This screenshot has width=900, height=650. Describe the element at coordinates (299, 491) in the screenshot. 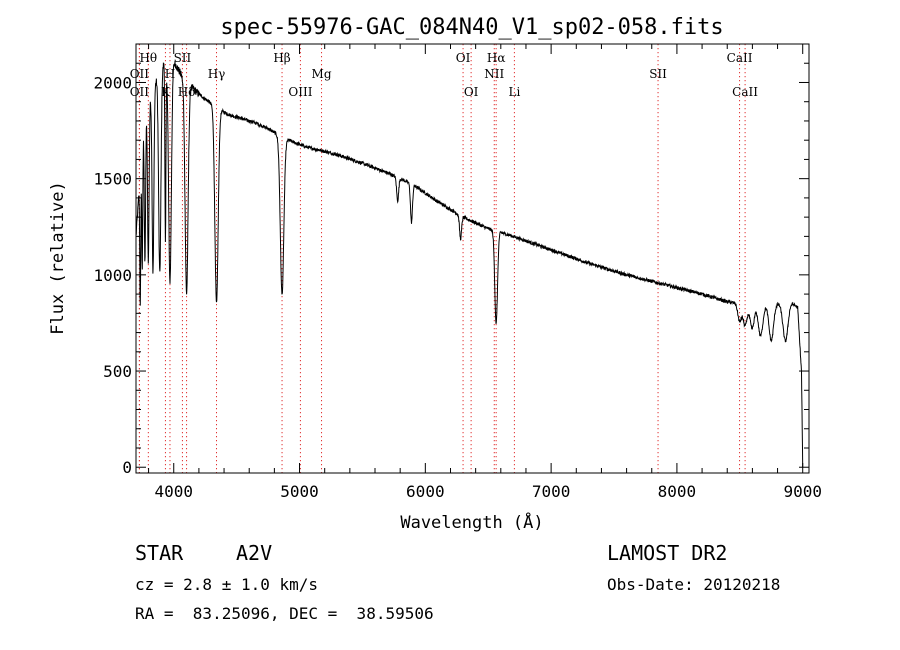

I see `x-tick-label: 5000` at that location.